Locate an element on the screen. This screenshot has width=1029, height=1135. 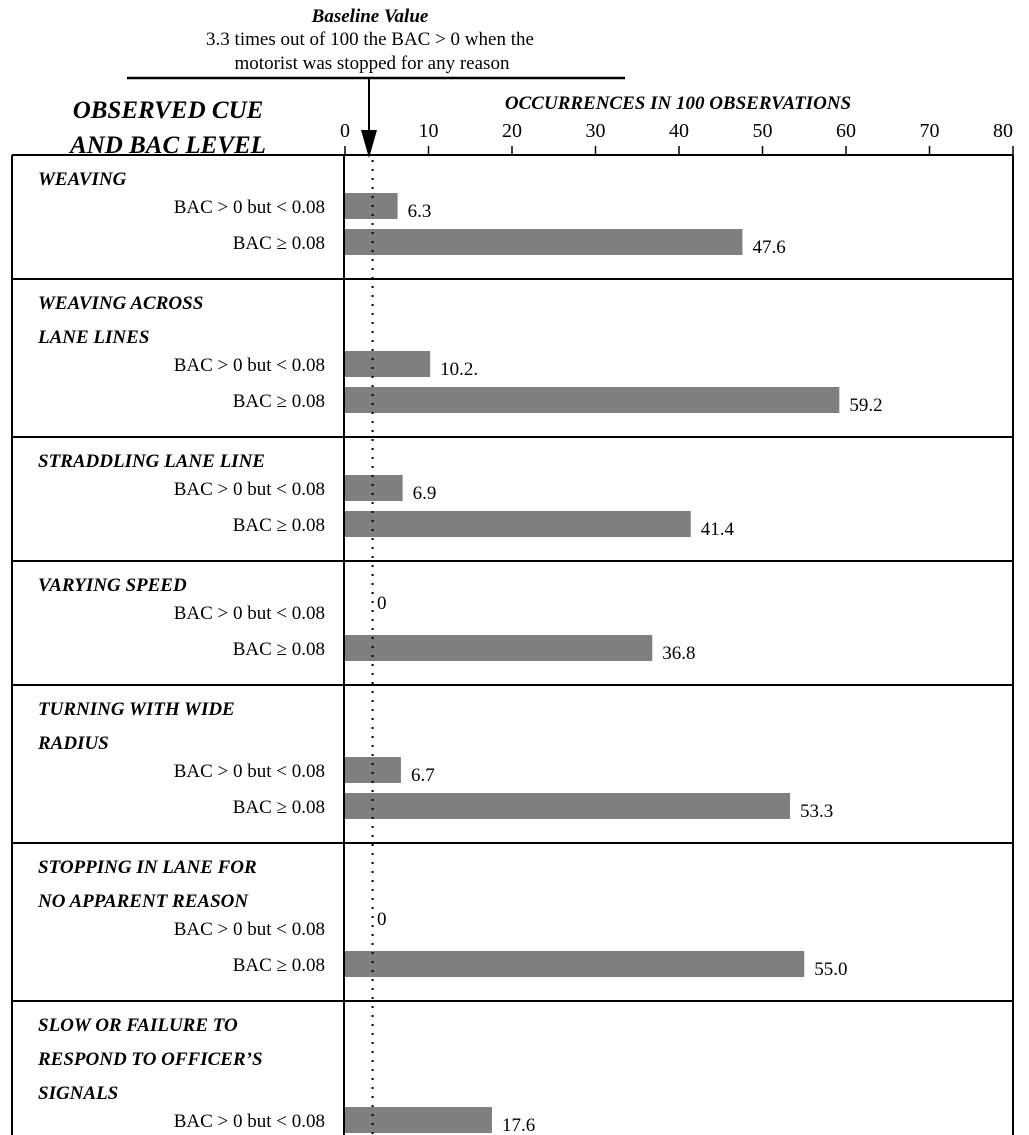
bar-value-label: 17.6 is located at coordinates (518, 1125).